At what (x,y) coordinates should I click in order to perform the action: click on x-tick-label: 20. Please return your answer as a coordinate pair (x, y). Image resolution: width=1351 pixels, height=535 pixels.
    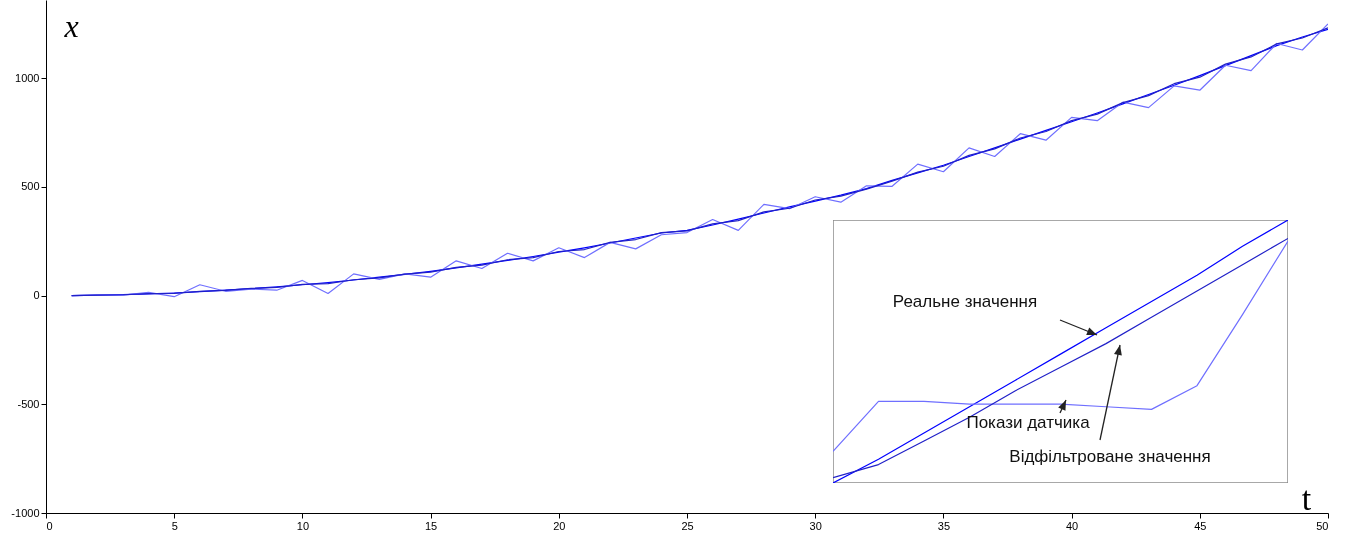
    Looking at the image, I should click on (559, 525).